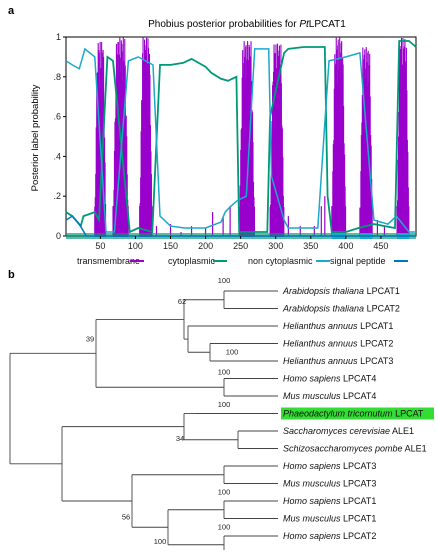 Image resolution: width=438 pixels, height=555 pixels. I want to click on x-tick-label: 250, so click(240, 246).